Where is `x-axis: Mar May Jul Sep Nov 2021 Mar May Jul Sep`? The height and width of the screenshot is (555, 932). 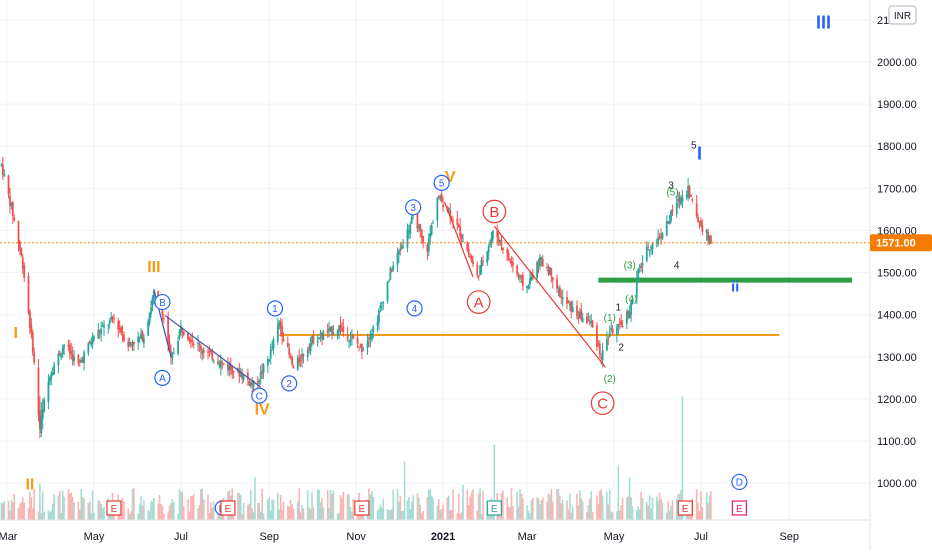
x-axis: Mar May Jul Sep Nov 2021 Mar May Jul Sep is located at coordinates (399, 537).